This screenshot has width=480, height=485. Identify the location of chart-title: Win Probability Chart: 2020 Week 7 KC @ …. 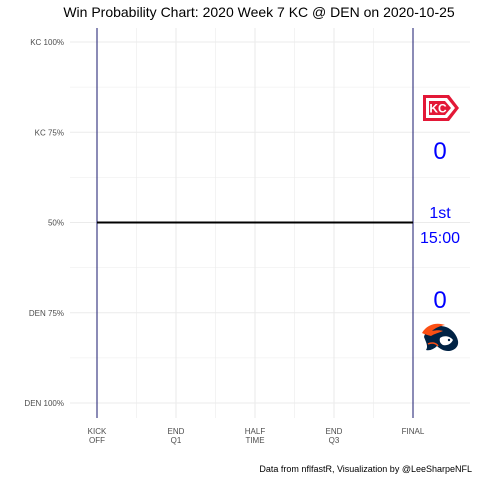
(259, 12).